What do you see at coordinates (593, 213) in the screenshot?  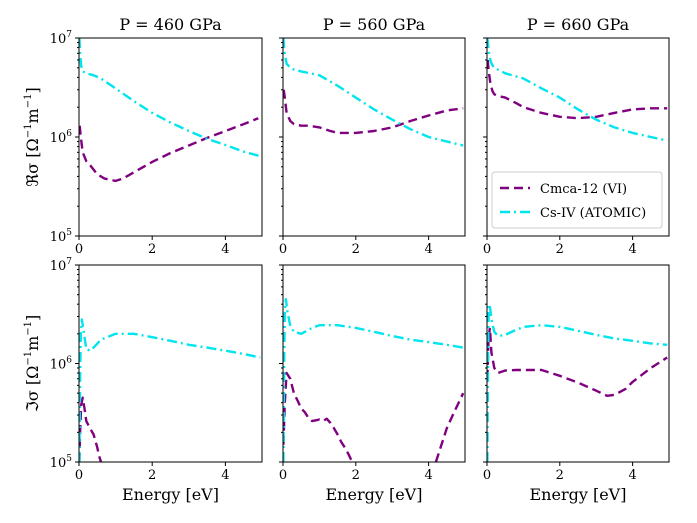 I see `legend-label: Cs-IV (ATOMIC)` at bounding box center [593, 213].